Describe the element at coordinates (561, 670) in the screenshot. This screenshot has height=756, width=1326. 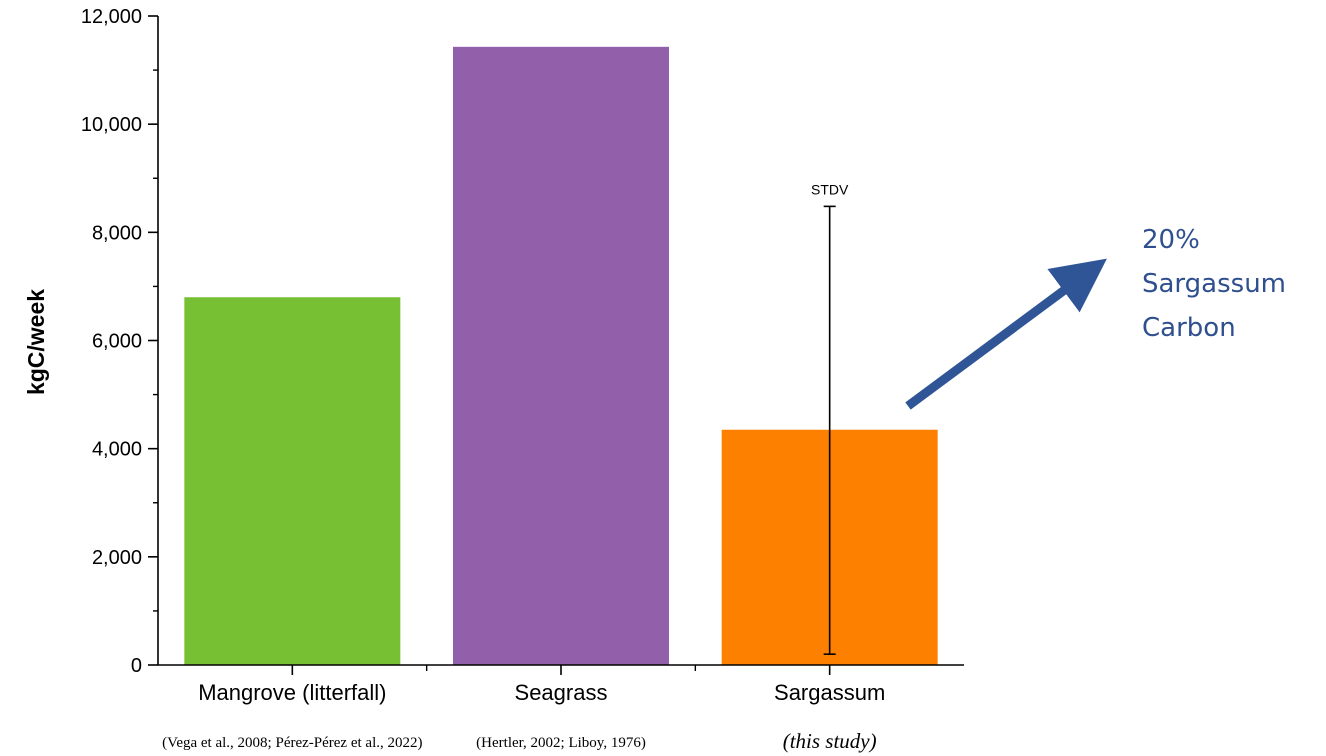
I see `x-ticks-group` at that location.